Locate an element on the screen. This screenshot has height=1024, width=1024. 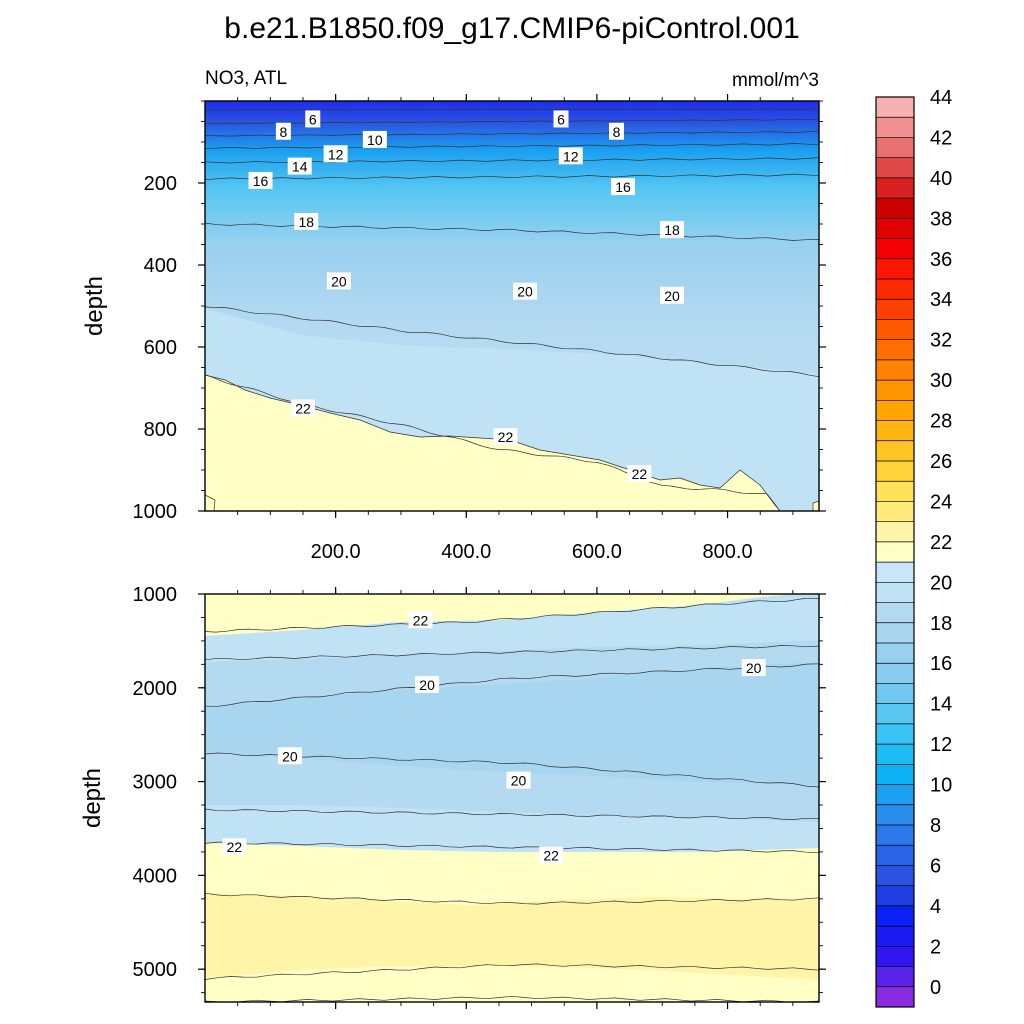
lower-y-tick-label: 4000 is located at coordinates (155, 876).